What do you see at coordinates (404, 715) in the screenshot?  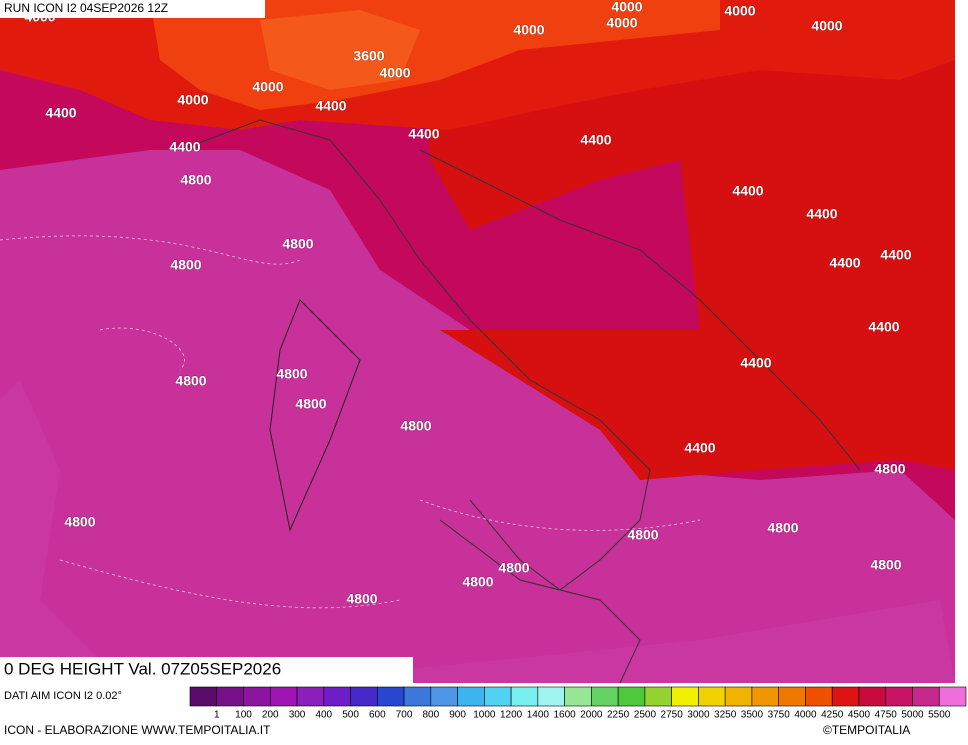 I see `colorbar-label: 700` at bounding box center [404, 715].